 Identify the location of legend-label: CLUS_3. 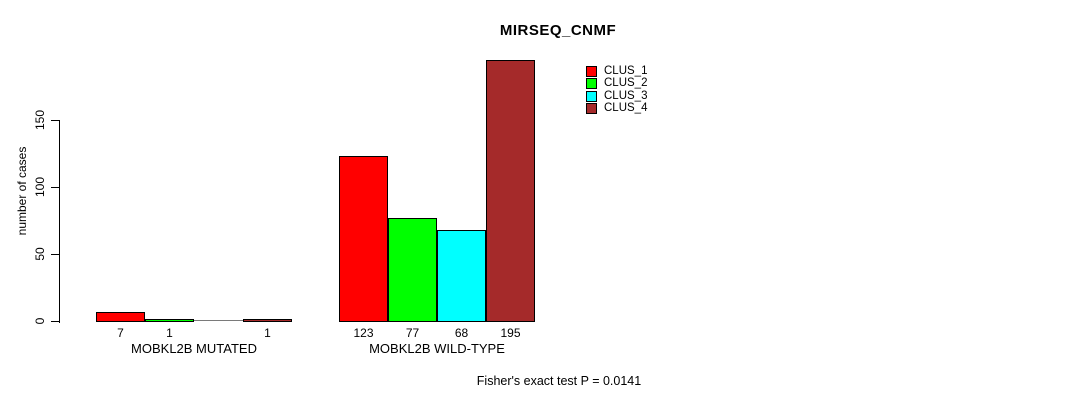
(626, 95).